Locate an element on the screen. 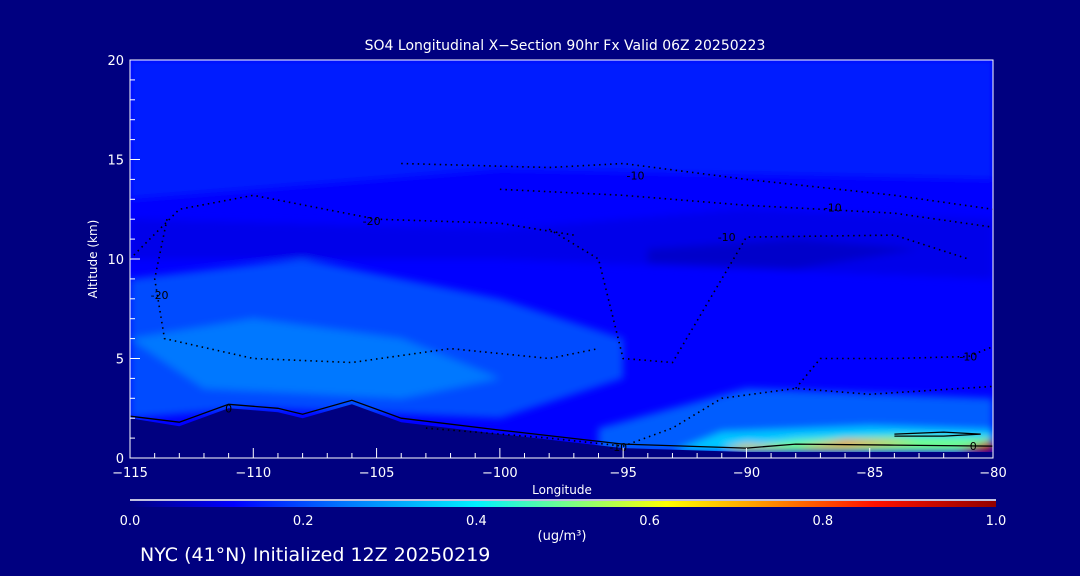  colorbar-tick-label: 0.6 is located at coordinates (649, 521).